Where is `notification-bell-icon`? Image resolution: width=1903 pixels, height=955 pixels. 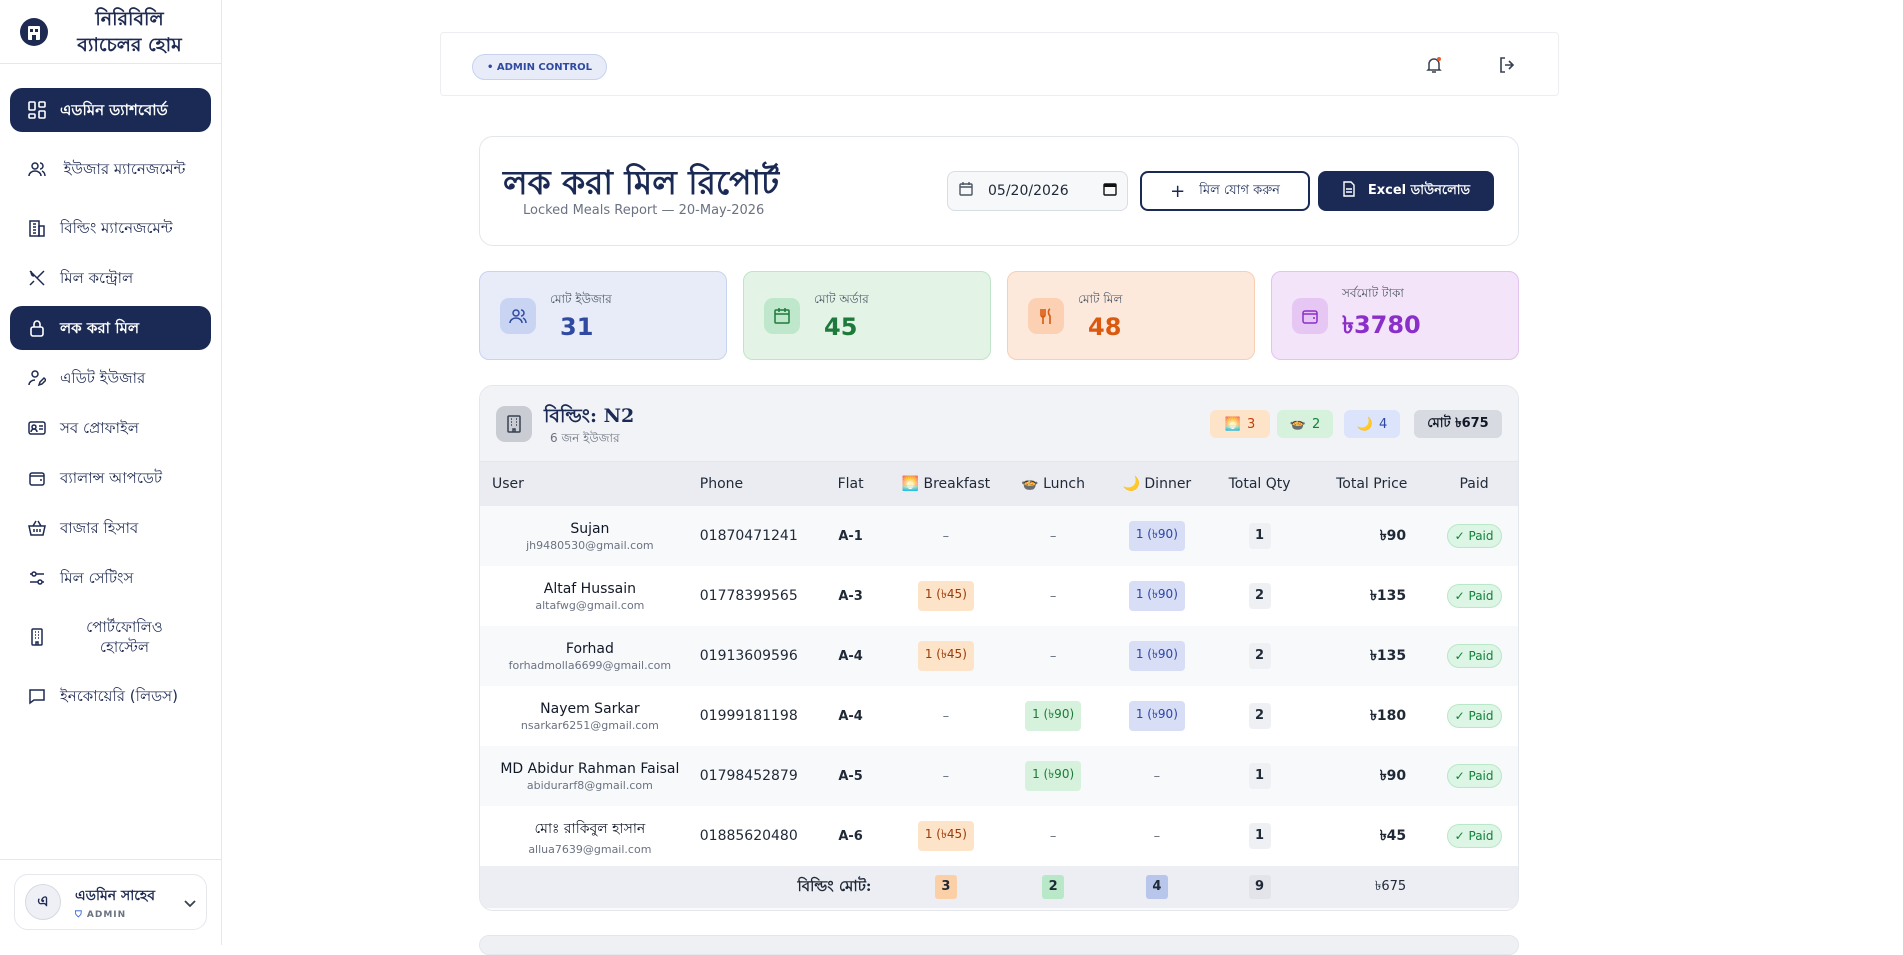 notification-bell-icon is located at coordinates (1434, 65).